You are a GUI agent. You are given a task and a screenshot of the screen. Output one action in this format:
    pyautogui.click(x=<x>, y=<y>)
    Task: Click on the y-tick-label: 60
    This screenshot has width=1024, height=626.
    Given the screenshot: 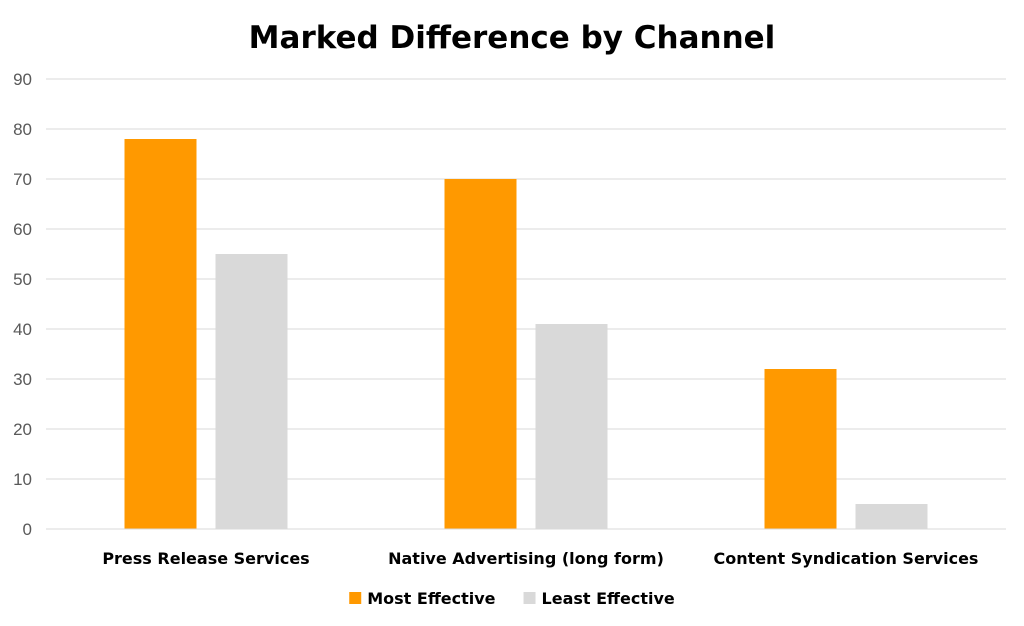 What is the action you would take?
    pyautogui.click(x=22, y=229)
    